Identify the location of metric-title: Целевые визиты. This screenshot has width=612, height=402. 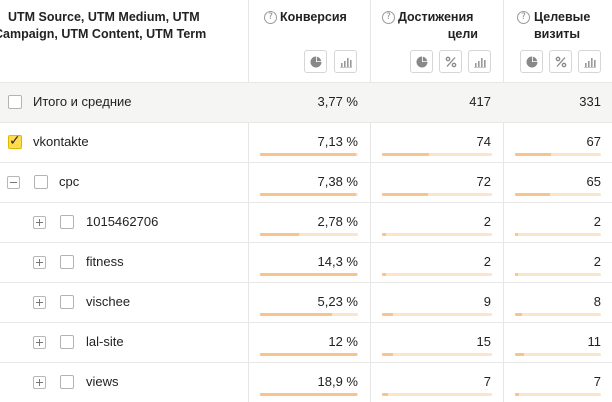
(562, 26).